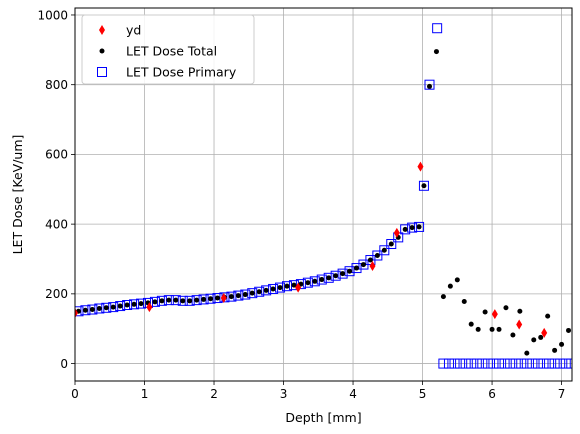 The height and width of the screenshot is (434, 580). What do you see at coordinates (56, 294) in the screenshot?
I see `y-tick-label: 200` at bounding box center [56, 294].